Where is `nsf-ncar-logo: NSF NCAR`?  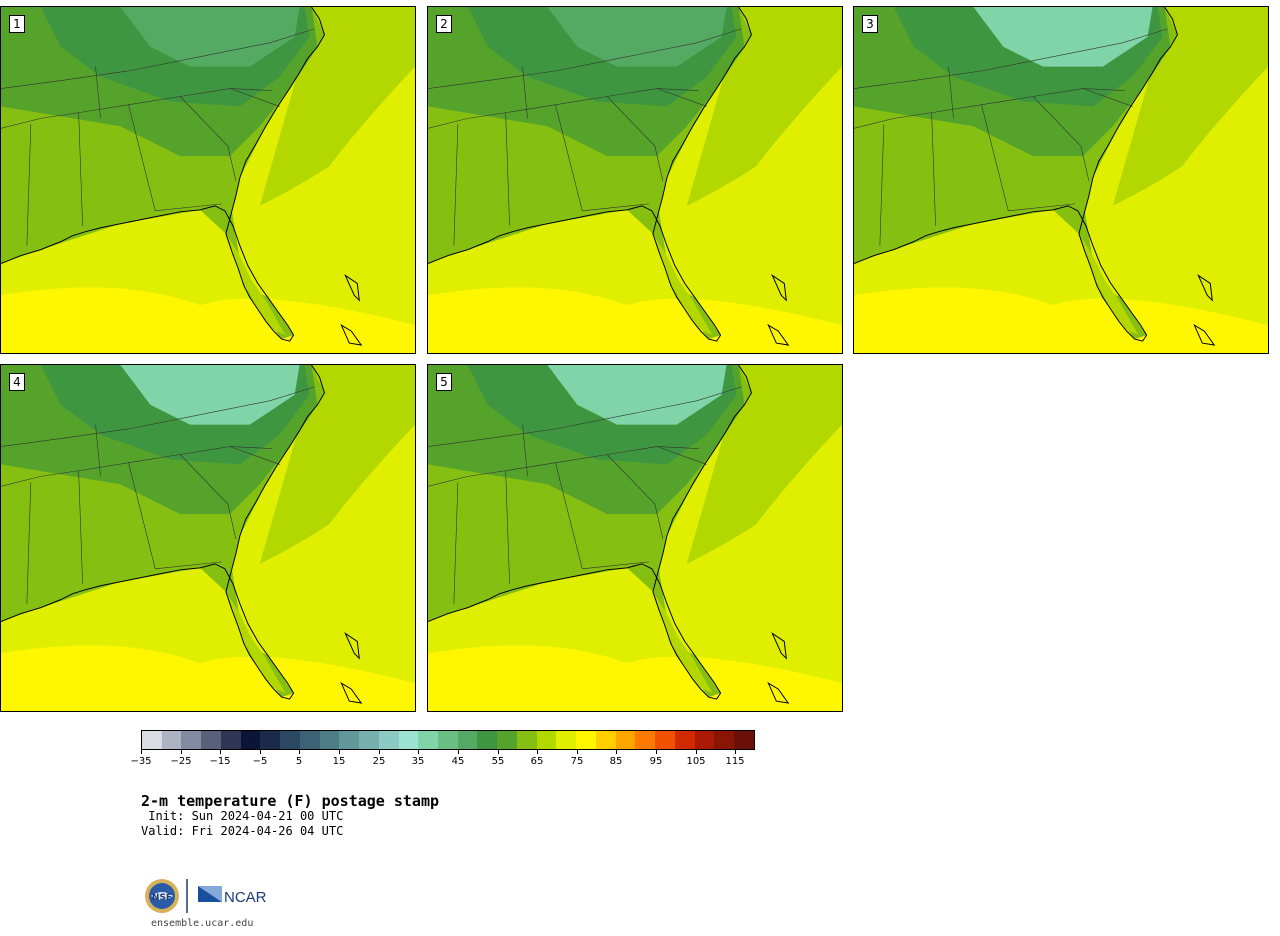 nsf-ncar-logo: NSF NCAR is located at coordinates (206, 896).